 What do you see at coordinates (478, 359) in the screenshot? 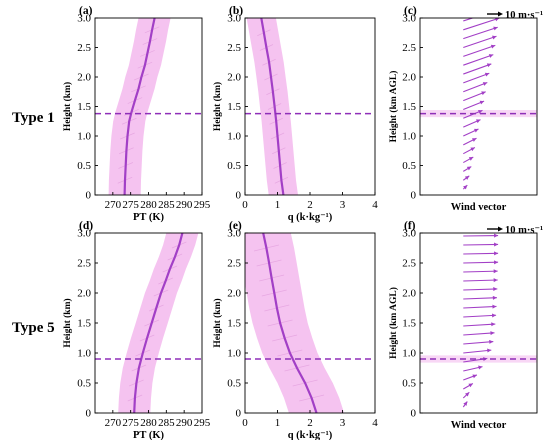
I see `inversion-band-f` at bounding box center [478, 359].